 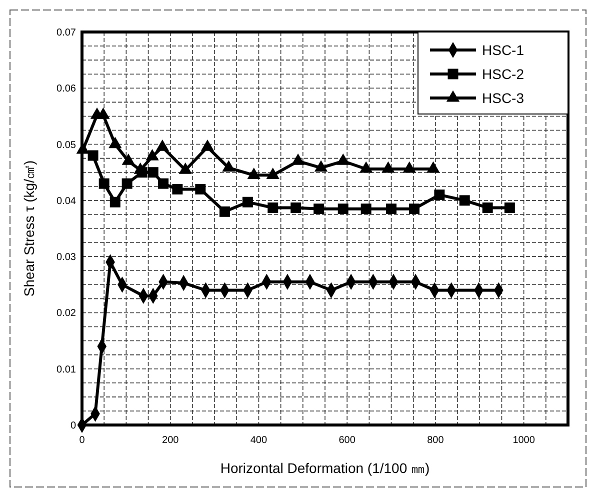 What do you see at coordinates (66, 258) in the screenshot?
I see `y-tick-label: 0.03` at bounding box center [66, 258].